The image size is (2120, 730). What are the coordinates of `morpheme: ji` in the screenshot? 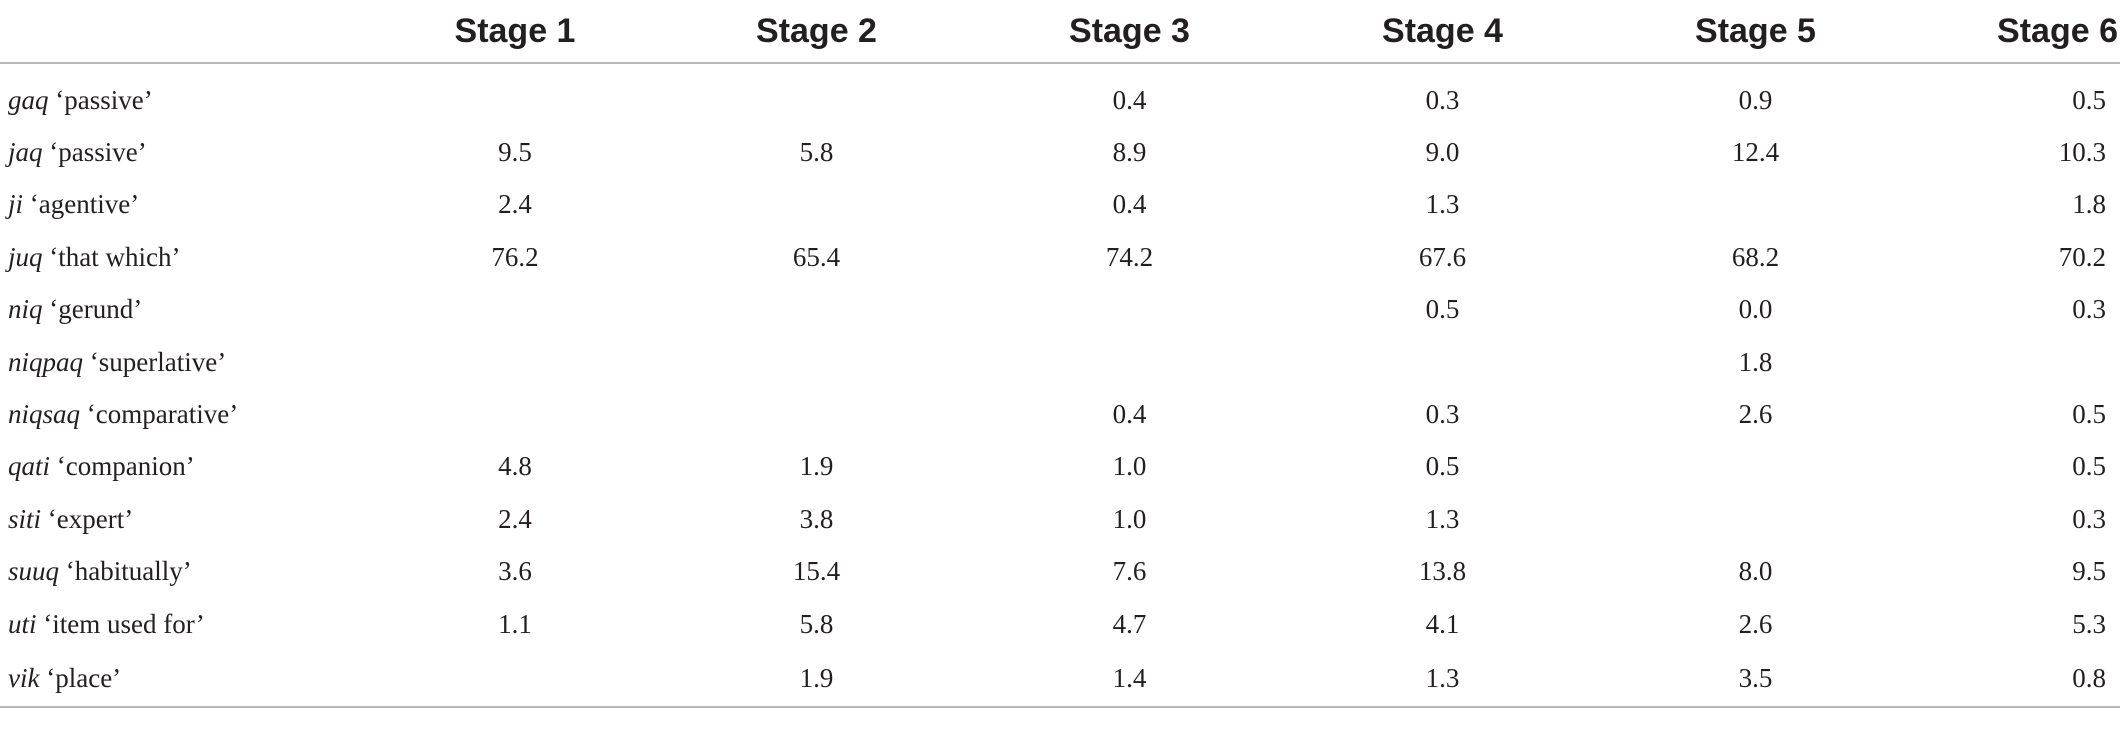 It's located at (16, 204).